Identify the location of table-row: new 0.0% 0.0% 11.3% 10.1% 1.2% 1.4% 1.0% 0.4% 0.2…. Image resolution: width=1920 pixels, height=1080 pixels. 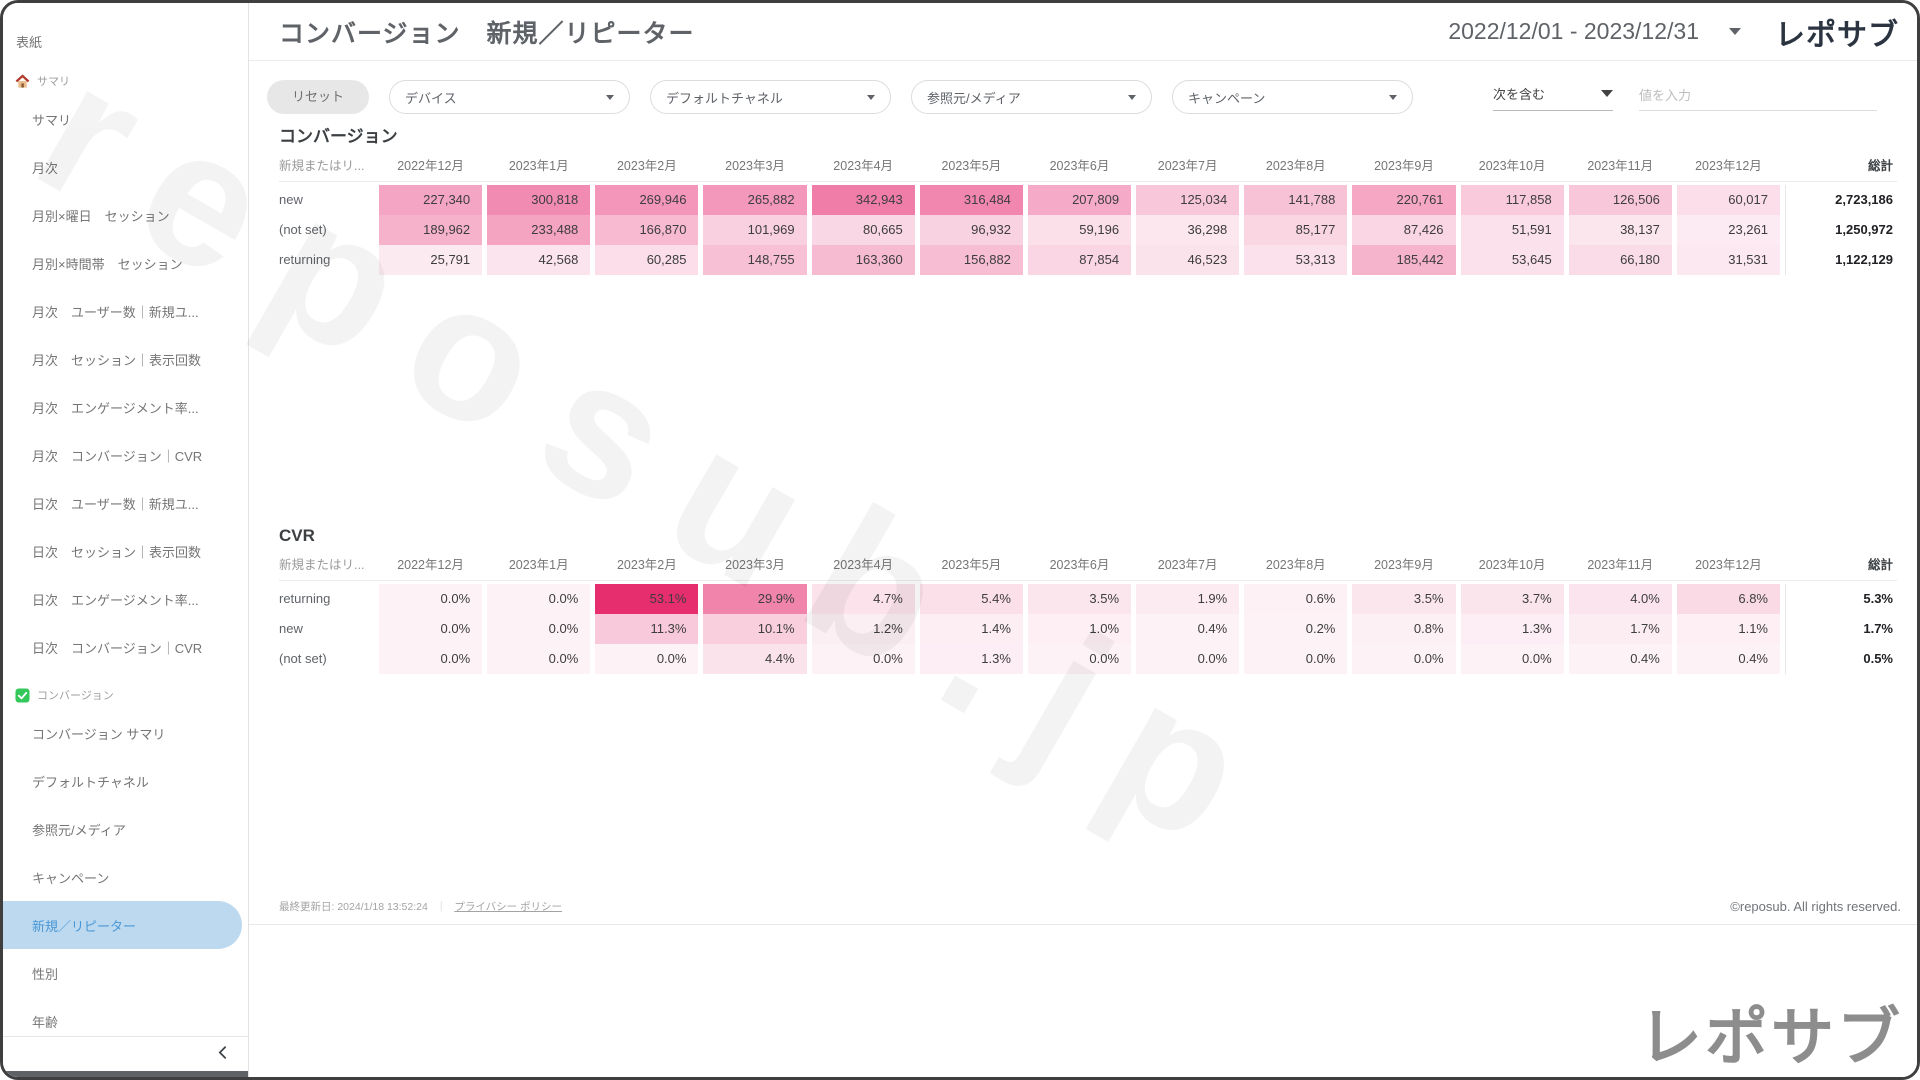
(1088, 629).